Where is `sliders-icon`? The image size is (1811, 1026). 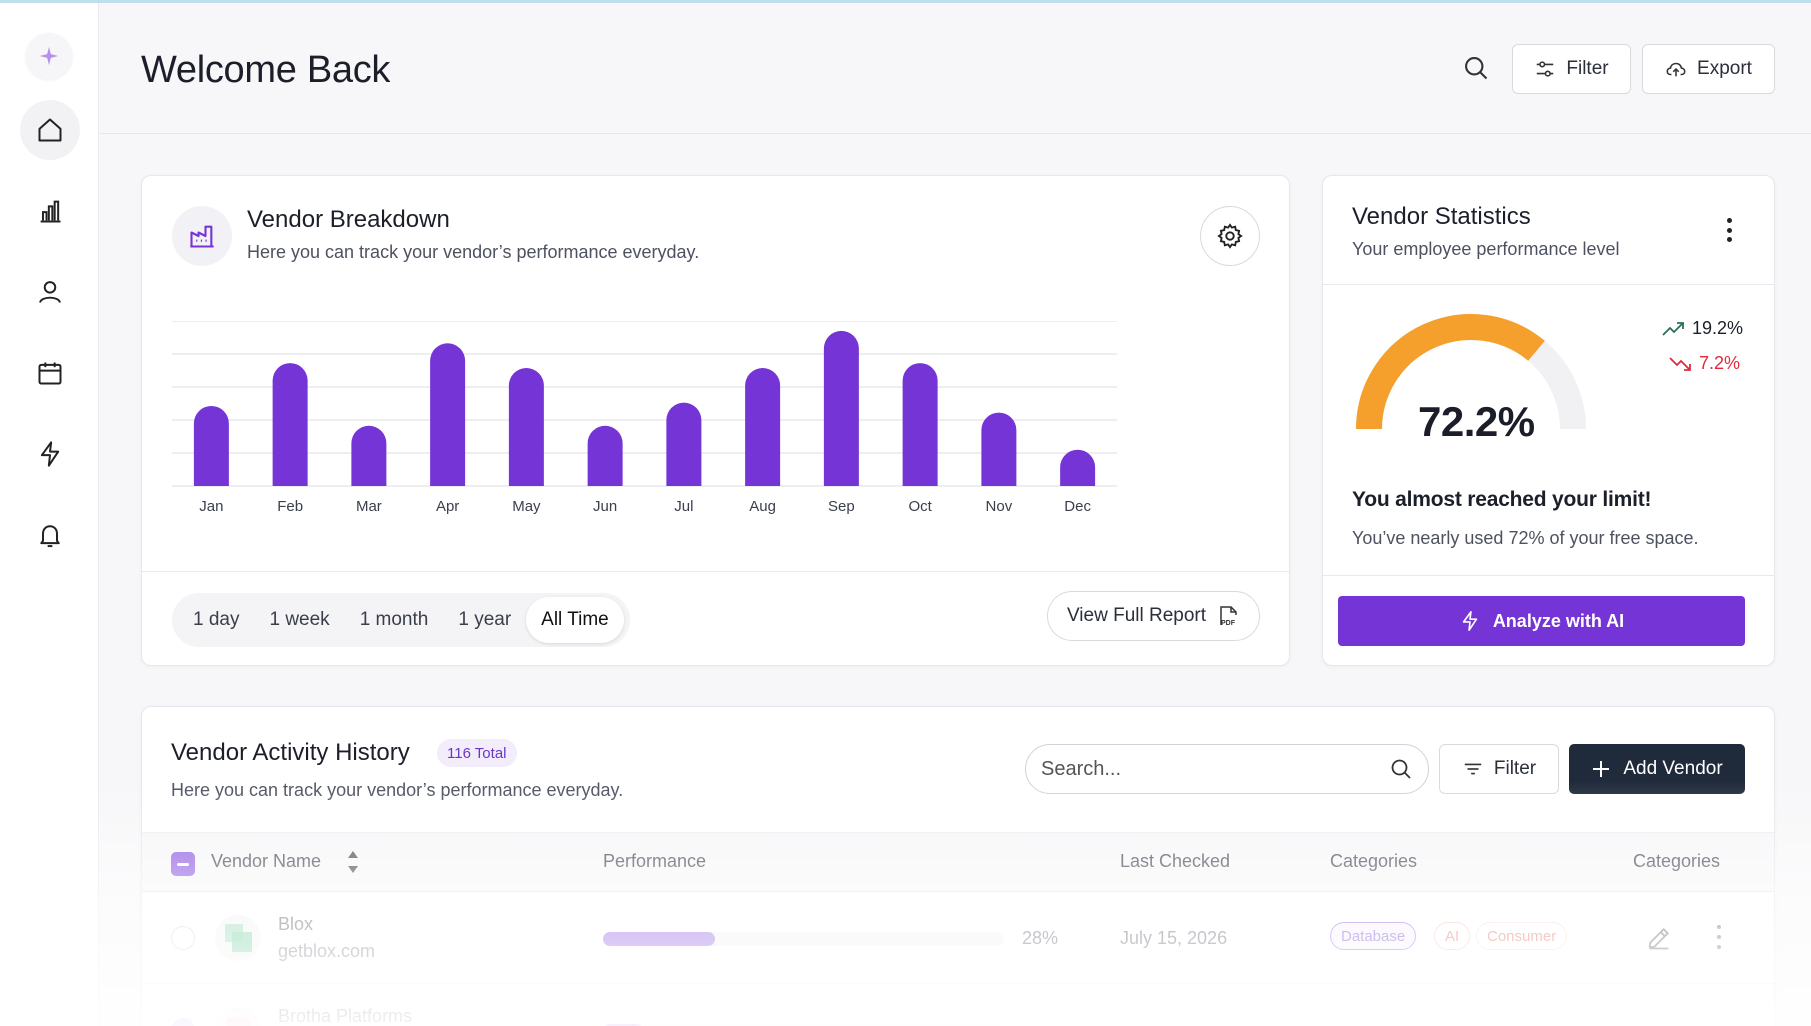
sliders-icon is located at coordinates (1545, 69).